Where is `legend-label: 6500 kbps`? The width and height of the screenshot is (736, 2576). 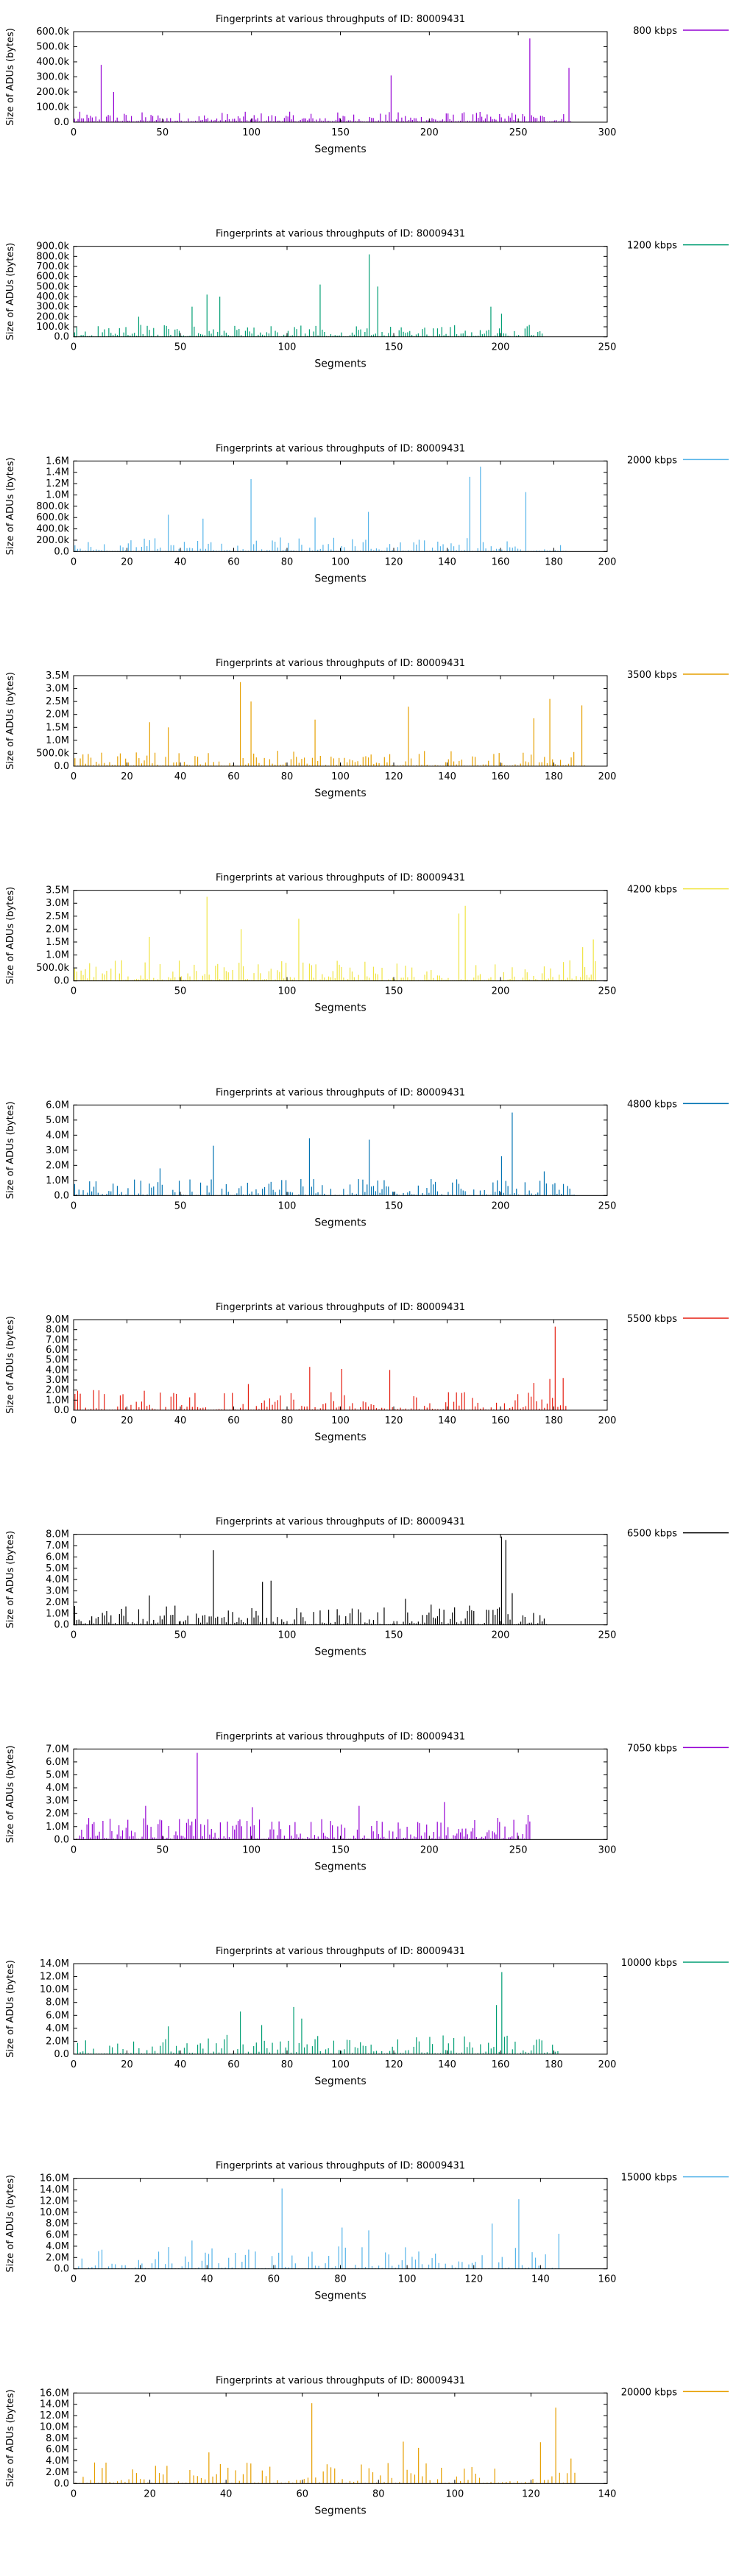 legend-label: 6500 kbps is located at coordinates (652, 1534).